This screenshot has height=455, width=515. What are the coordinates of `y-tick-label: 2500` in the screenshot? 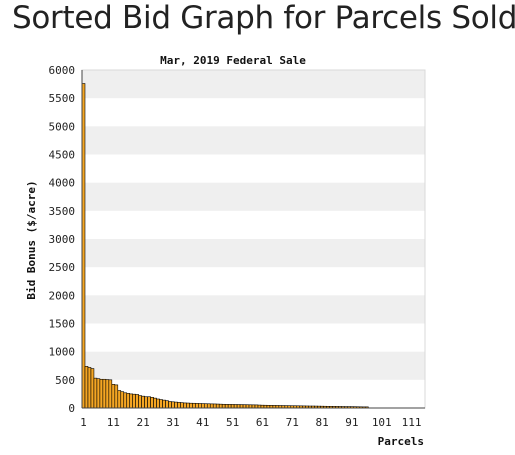 It's located at (62, 267).